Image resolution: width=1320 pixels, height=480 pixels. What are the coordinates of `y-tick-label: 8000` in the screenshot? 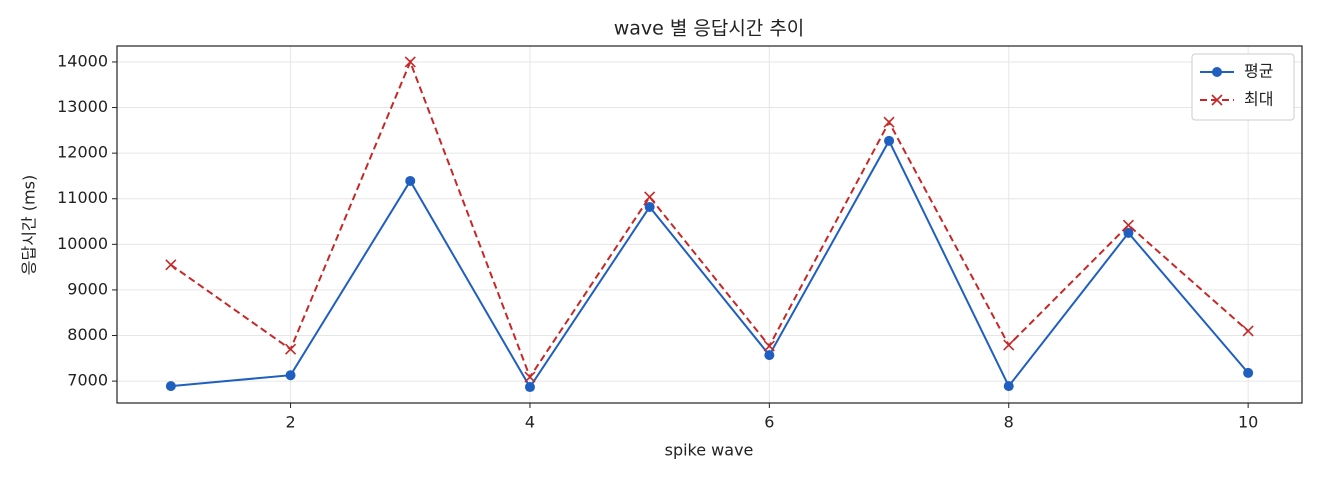 It's located at (87, 334).